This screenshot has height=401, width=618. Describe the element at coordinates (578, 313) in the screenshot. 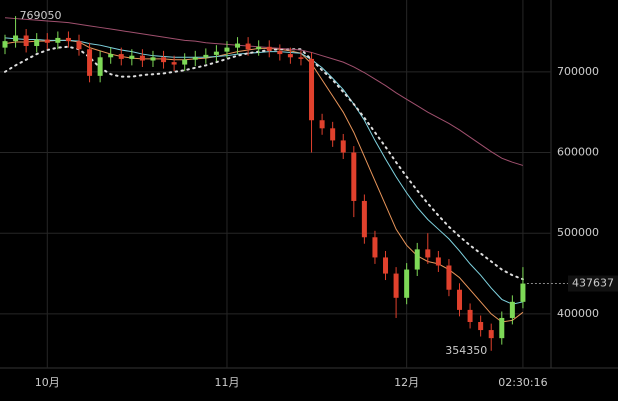

I see `y-tick-label: 400000` at that location.